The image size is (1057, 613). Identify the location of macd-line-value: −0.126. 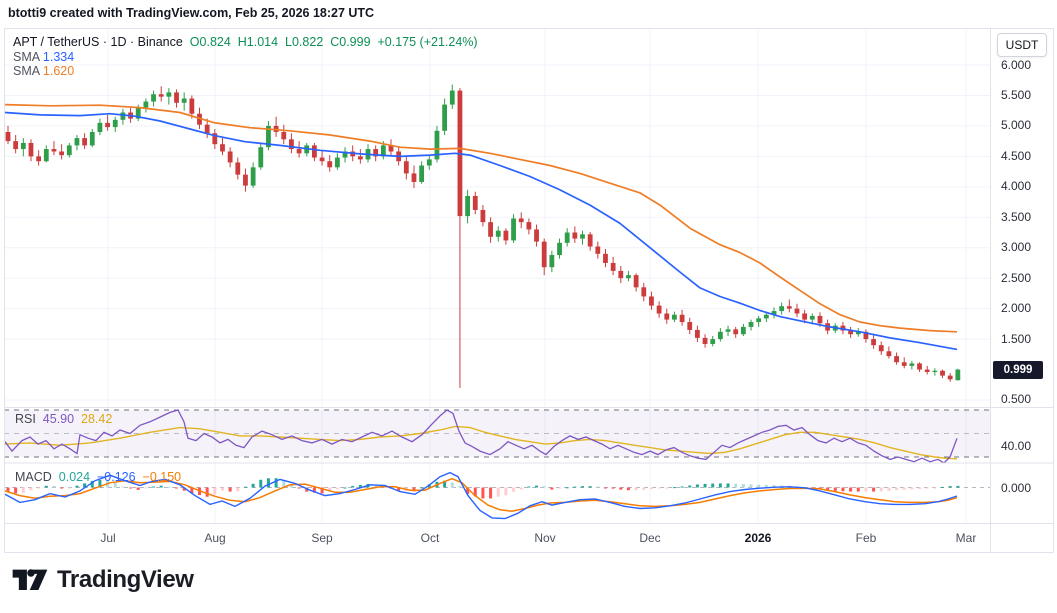
(116, 477).